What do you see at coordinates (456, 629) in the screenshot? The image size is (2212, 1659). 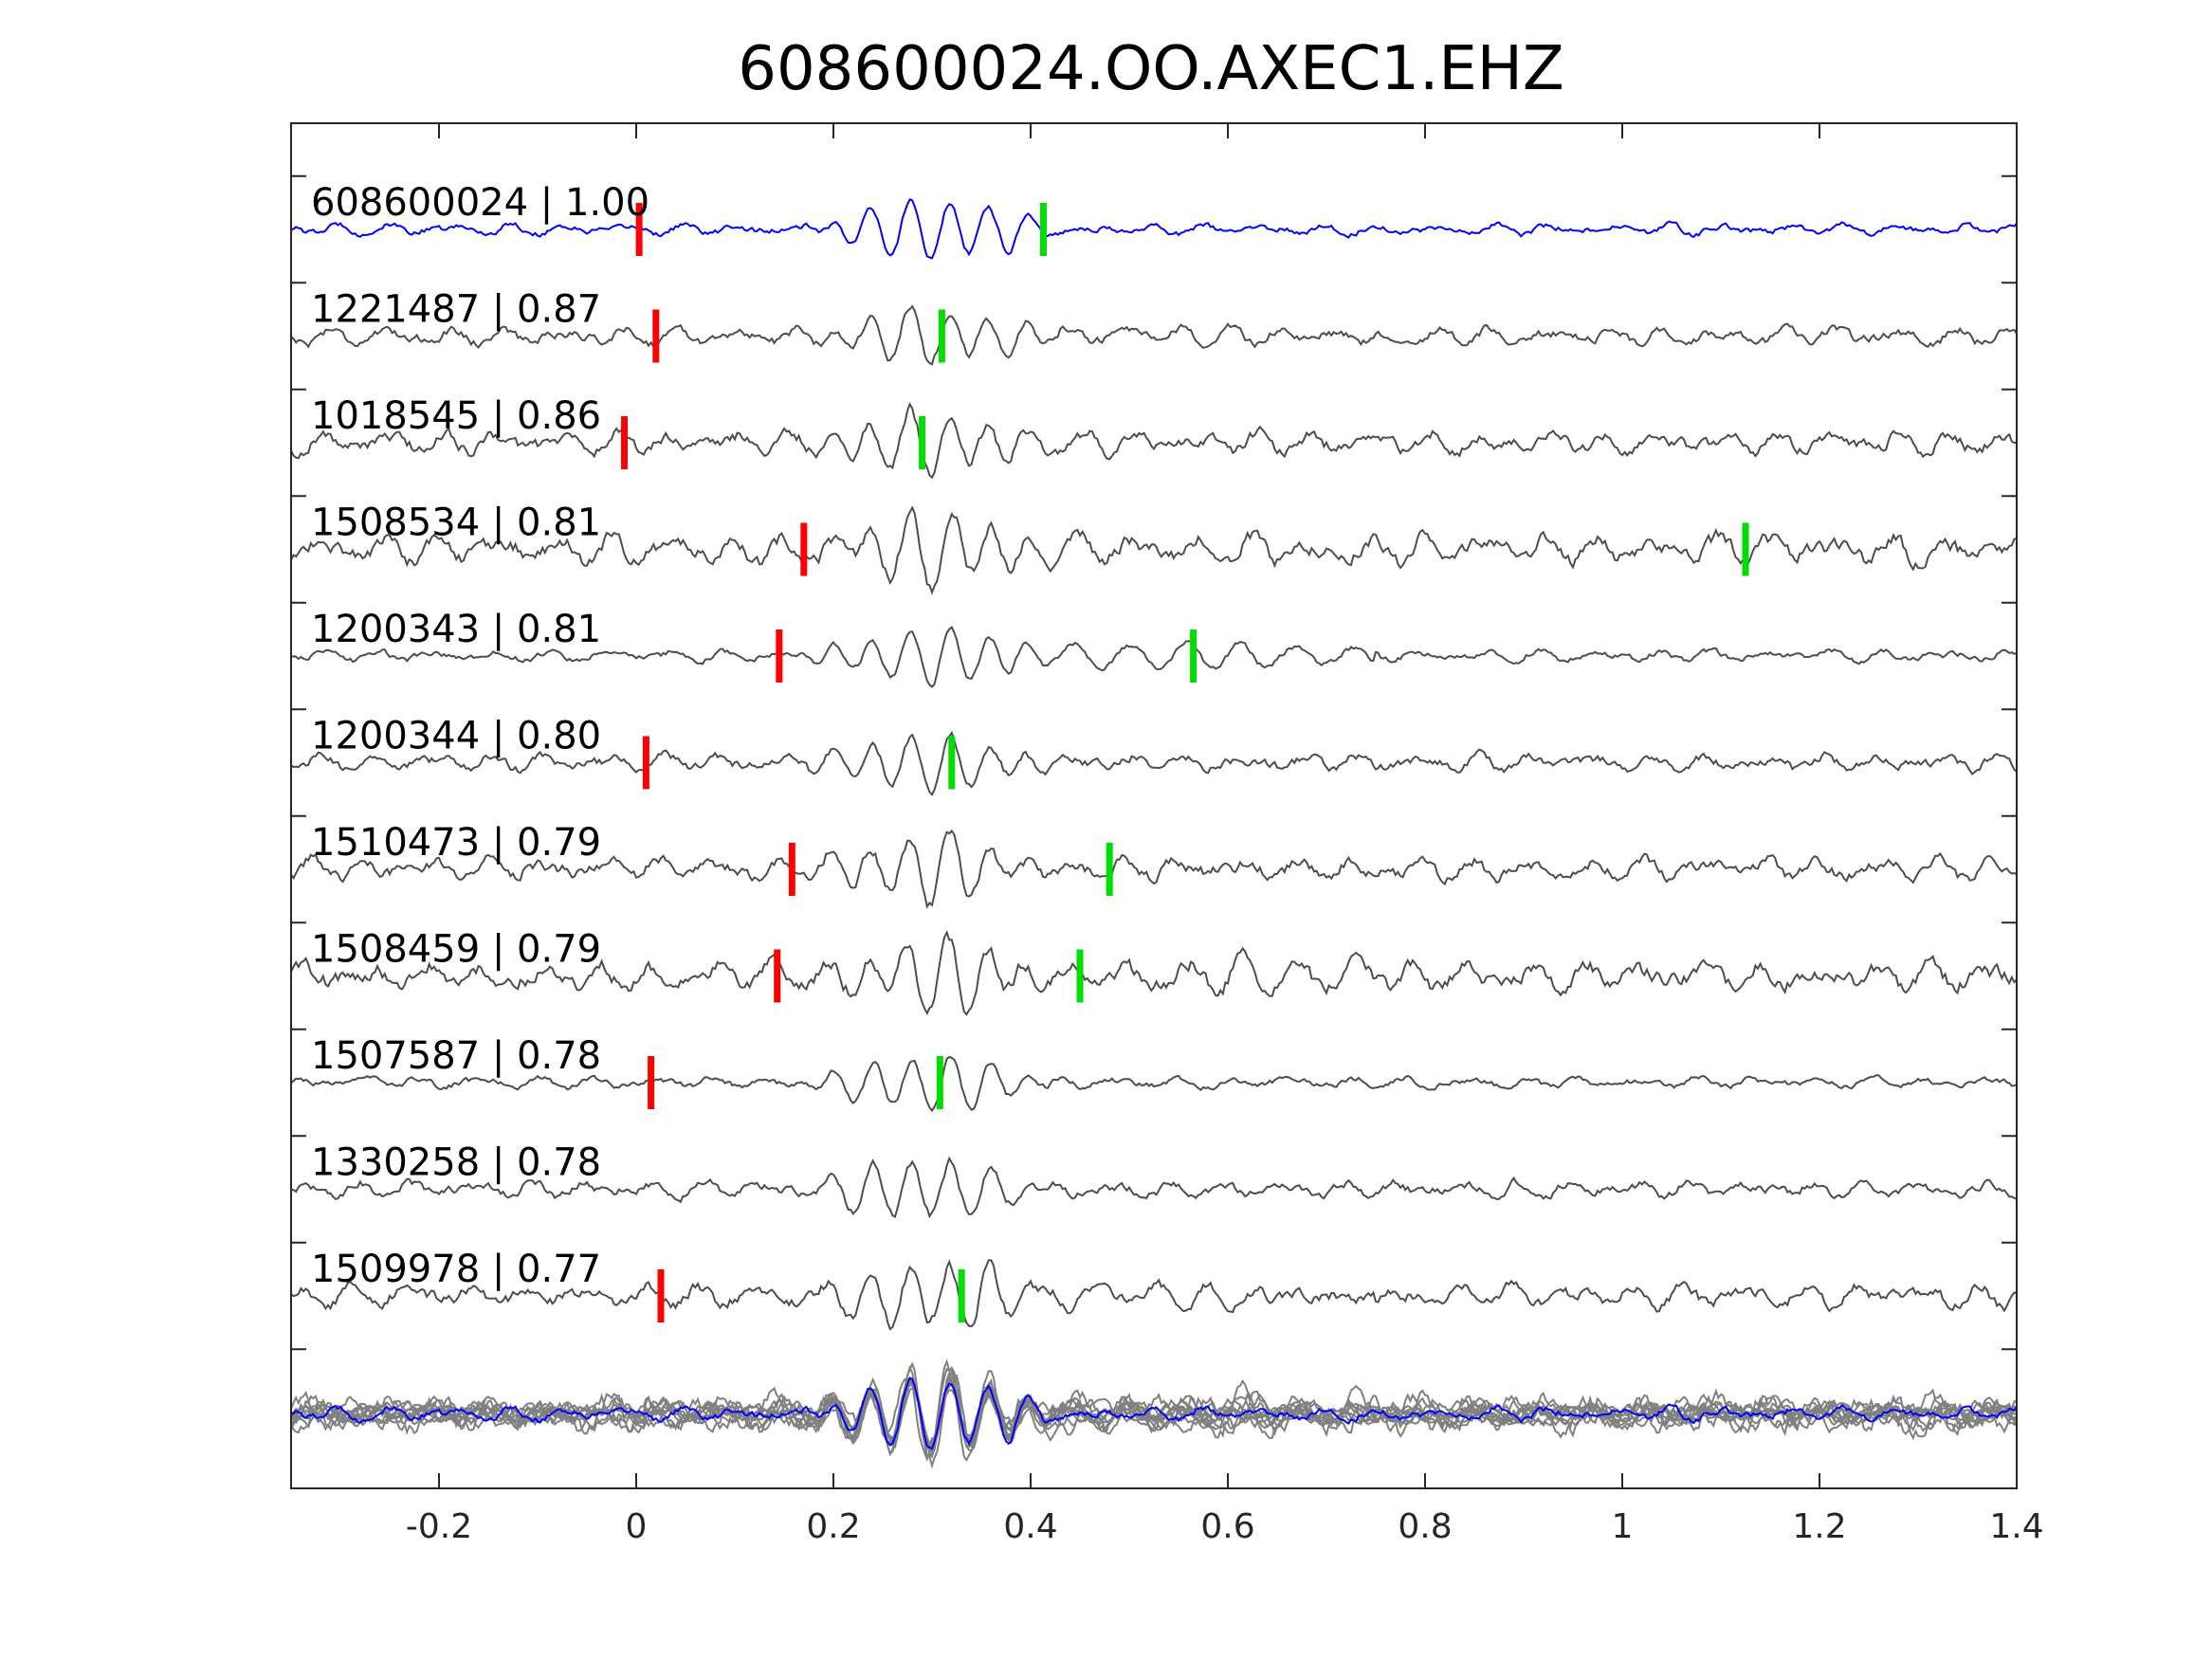 I see `trace-label-1200343: 1200343 | 0.81` at bounding box center [456, 629].